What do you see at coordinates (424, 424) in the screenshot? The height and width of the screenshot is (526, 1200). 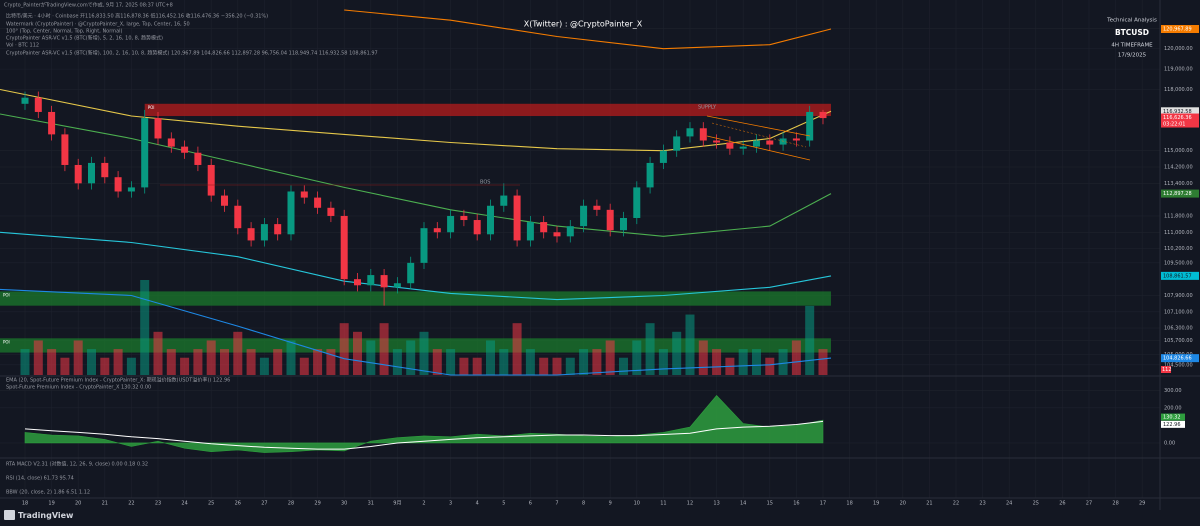 I see `premium-area` at bounding box center [424, 424].